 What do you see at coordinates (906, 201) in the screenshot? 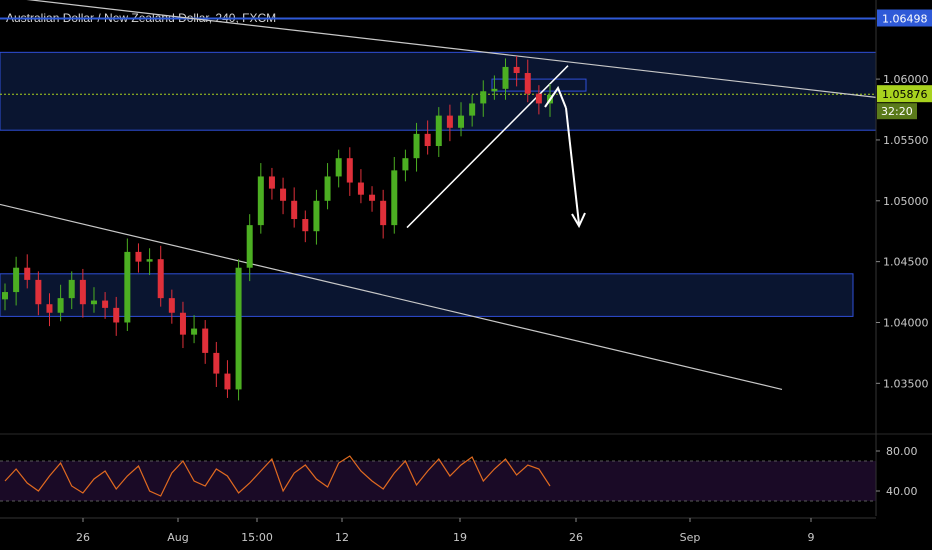
I see `price-tick-label: 1.05000` at bounding box center [906, 201].